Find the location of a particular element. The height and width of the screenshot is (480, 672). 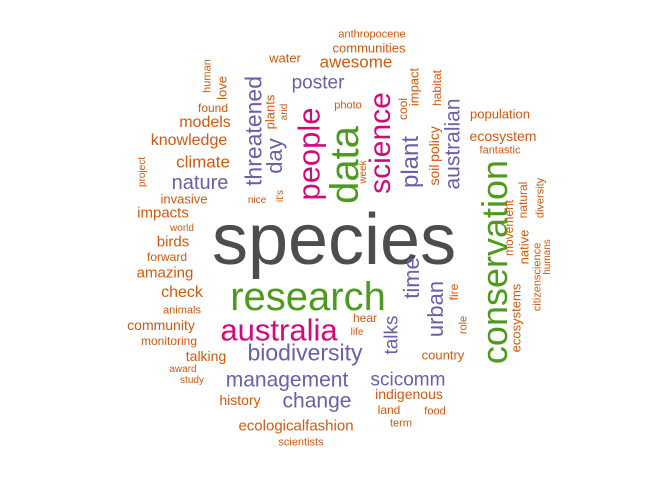

word-soil: soil is located at coordinates (434, 175).